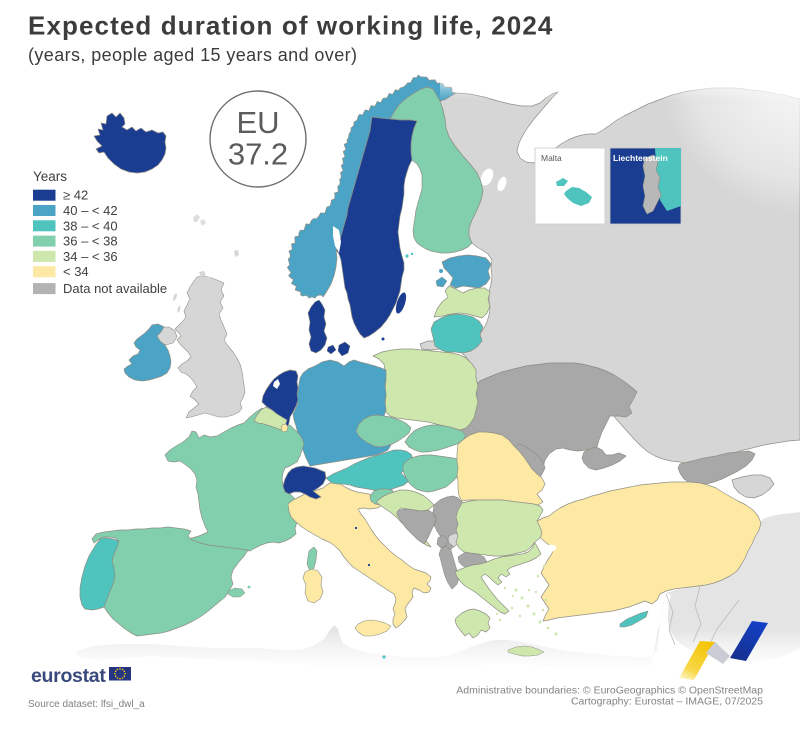 This screenshot has height=738, width=800. What do you see at coordinates (75, 195) in the screenshot?
I see `svg-text: ≥ 42` at bounding box center [75, 195].